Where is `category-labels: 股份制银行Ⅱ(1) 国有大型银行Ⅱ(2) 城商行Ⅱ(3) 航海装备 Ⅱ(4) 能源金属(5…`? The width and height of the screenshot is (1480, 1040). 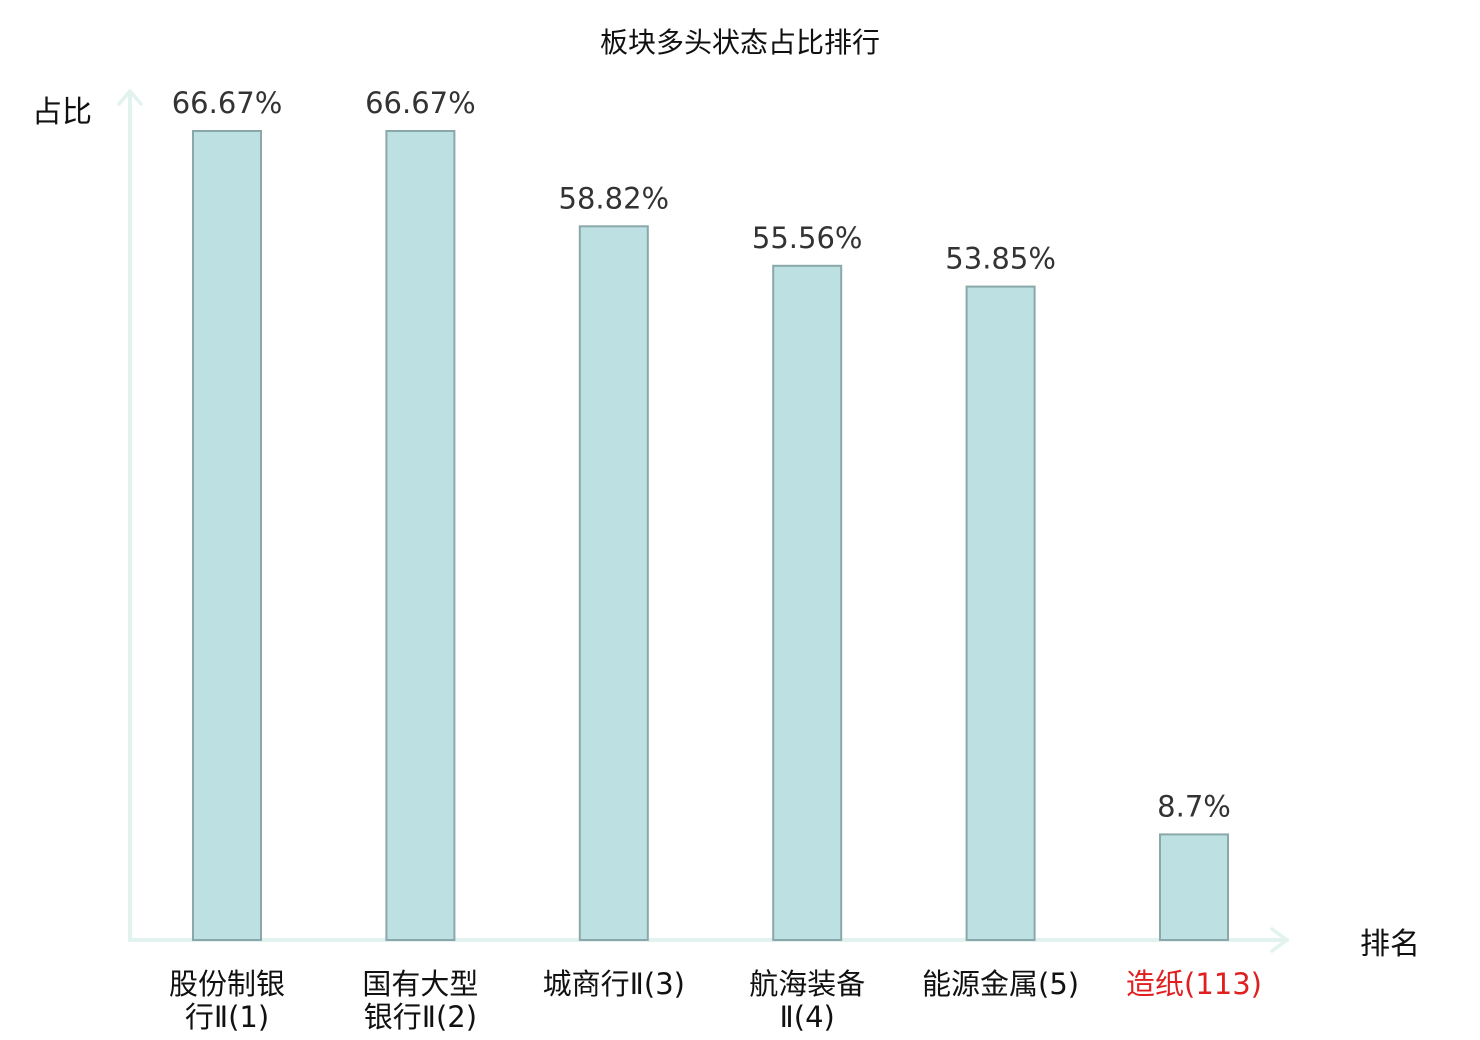 category-labels: 股份制银行Ⅱ(1) 国有大型银行Ⅱ(2) 城商行Ⅱ(3) 航海装备 Ⅱ(4) 能源金属(5… is located at coordinates (715, 1000).